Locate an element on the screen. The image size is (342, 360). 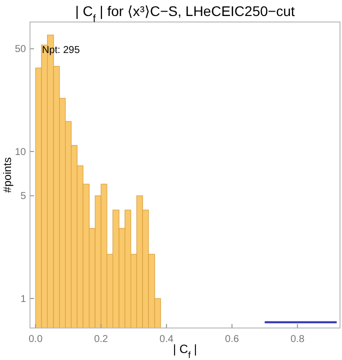
y-tick-label: 5 is located at coordinates (23, 196).